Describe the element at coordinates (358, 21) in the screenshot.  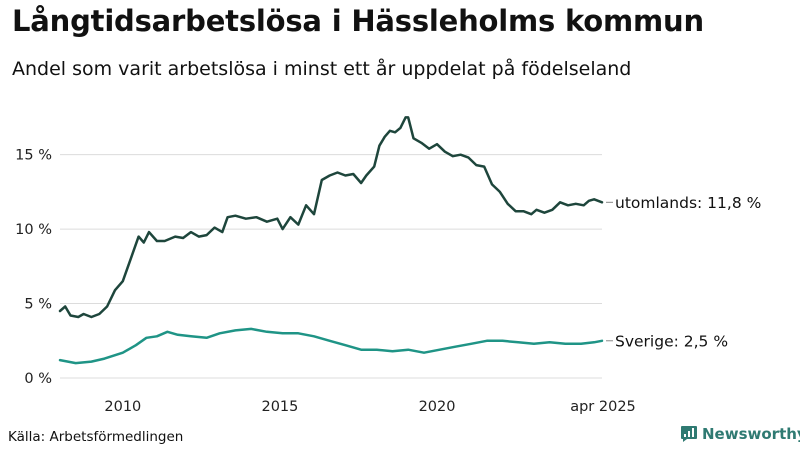
I see `chart-title: Långtidsarbetslösa i Hässleholms kommun` at that location.